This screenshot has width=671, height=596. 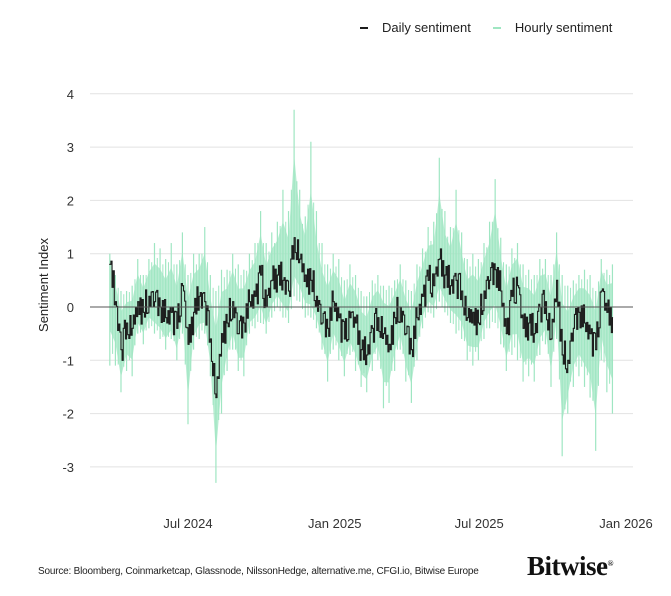 I want to click on x-tick-label: Jul 2025, so click(x=479, y=523).